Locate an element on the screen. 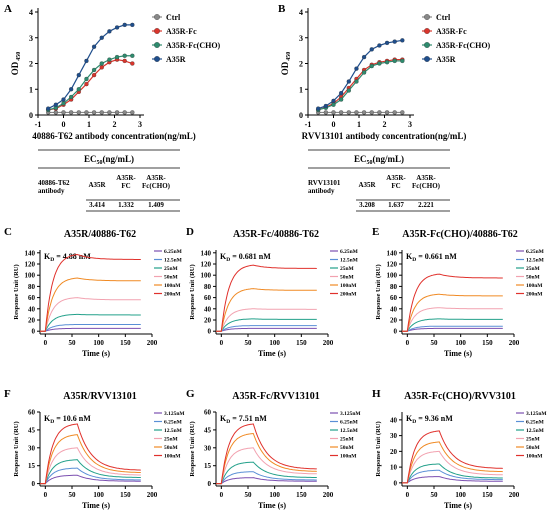 The width and height of the screenshot is (550, 512). kd-value: 0.681 nM is located at coordinates (255, 256).